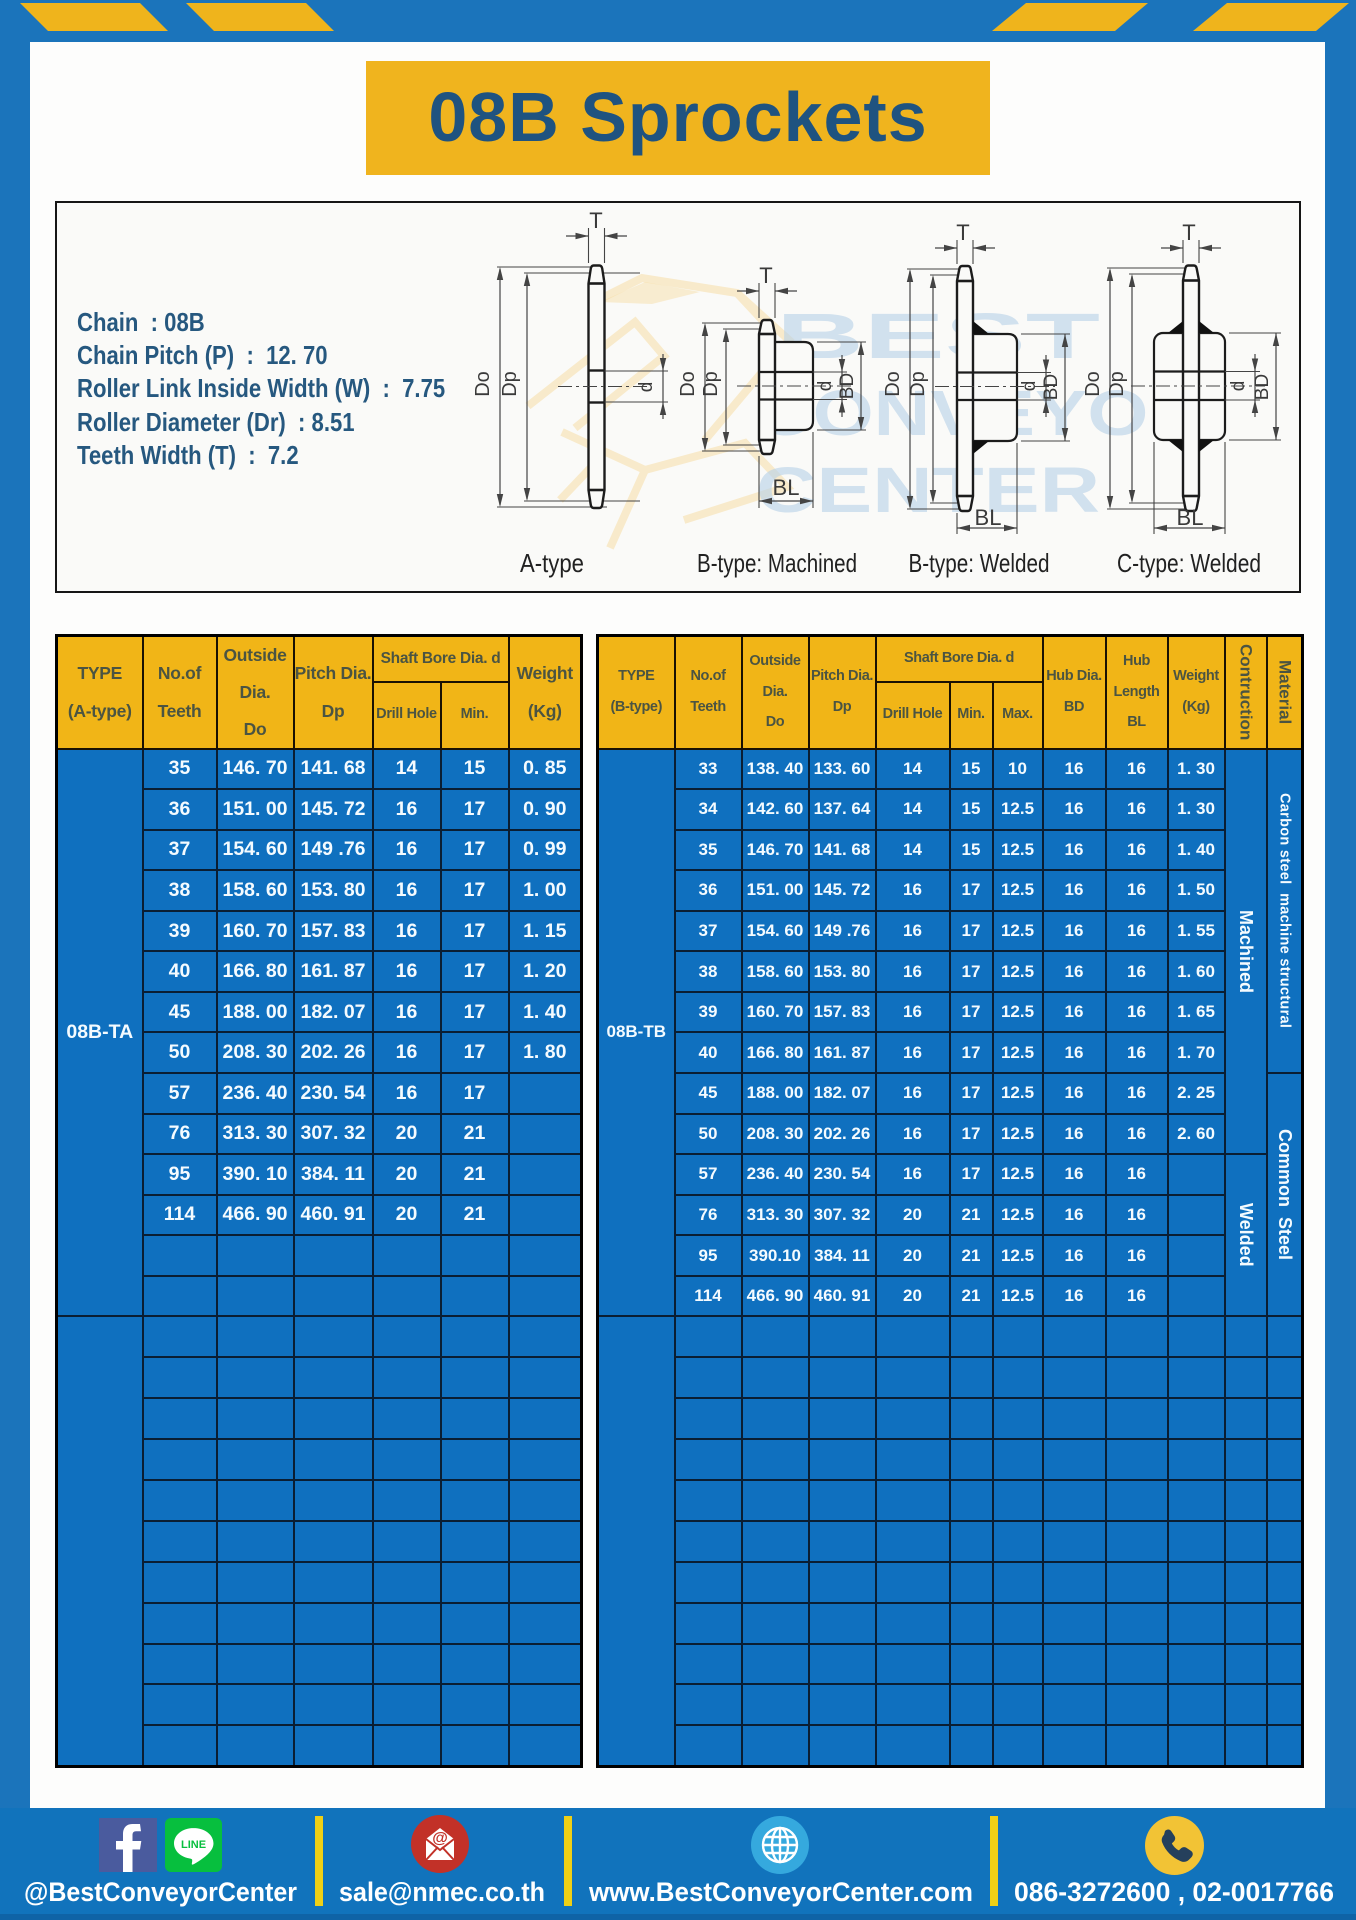 The width and height of the screenshot is (1356, 1920). What do you see at coordinates (938, 336) in the screenshot?
I see `svg-text: BEST` at bounding box center [938, 336].